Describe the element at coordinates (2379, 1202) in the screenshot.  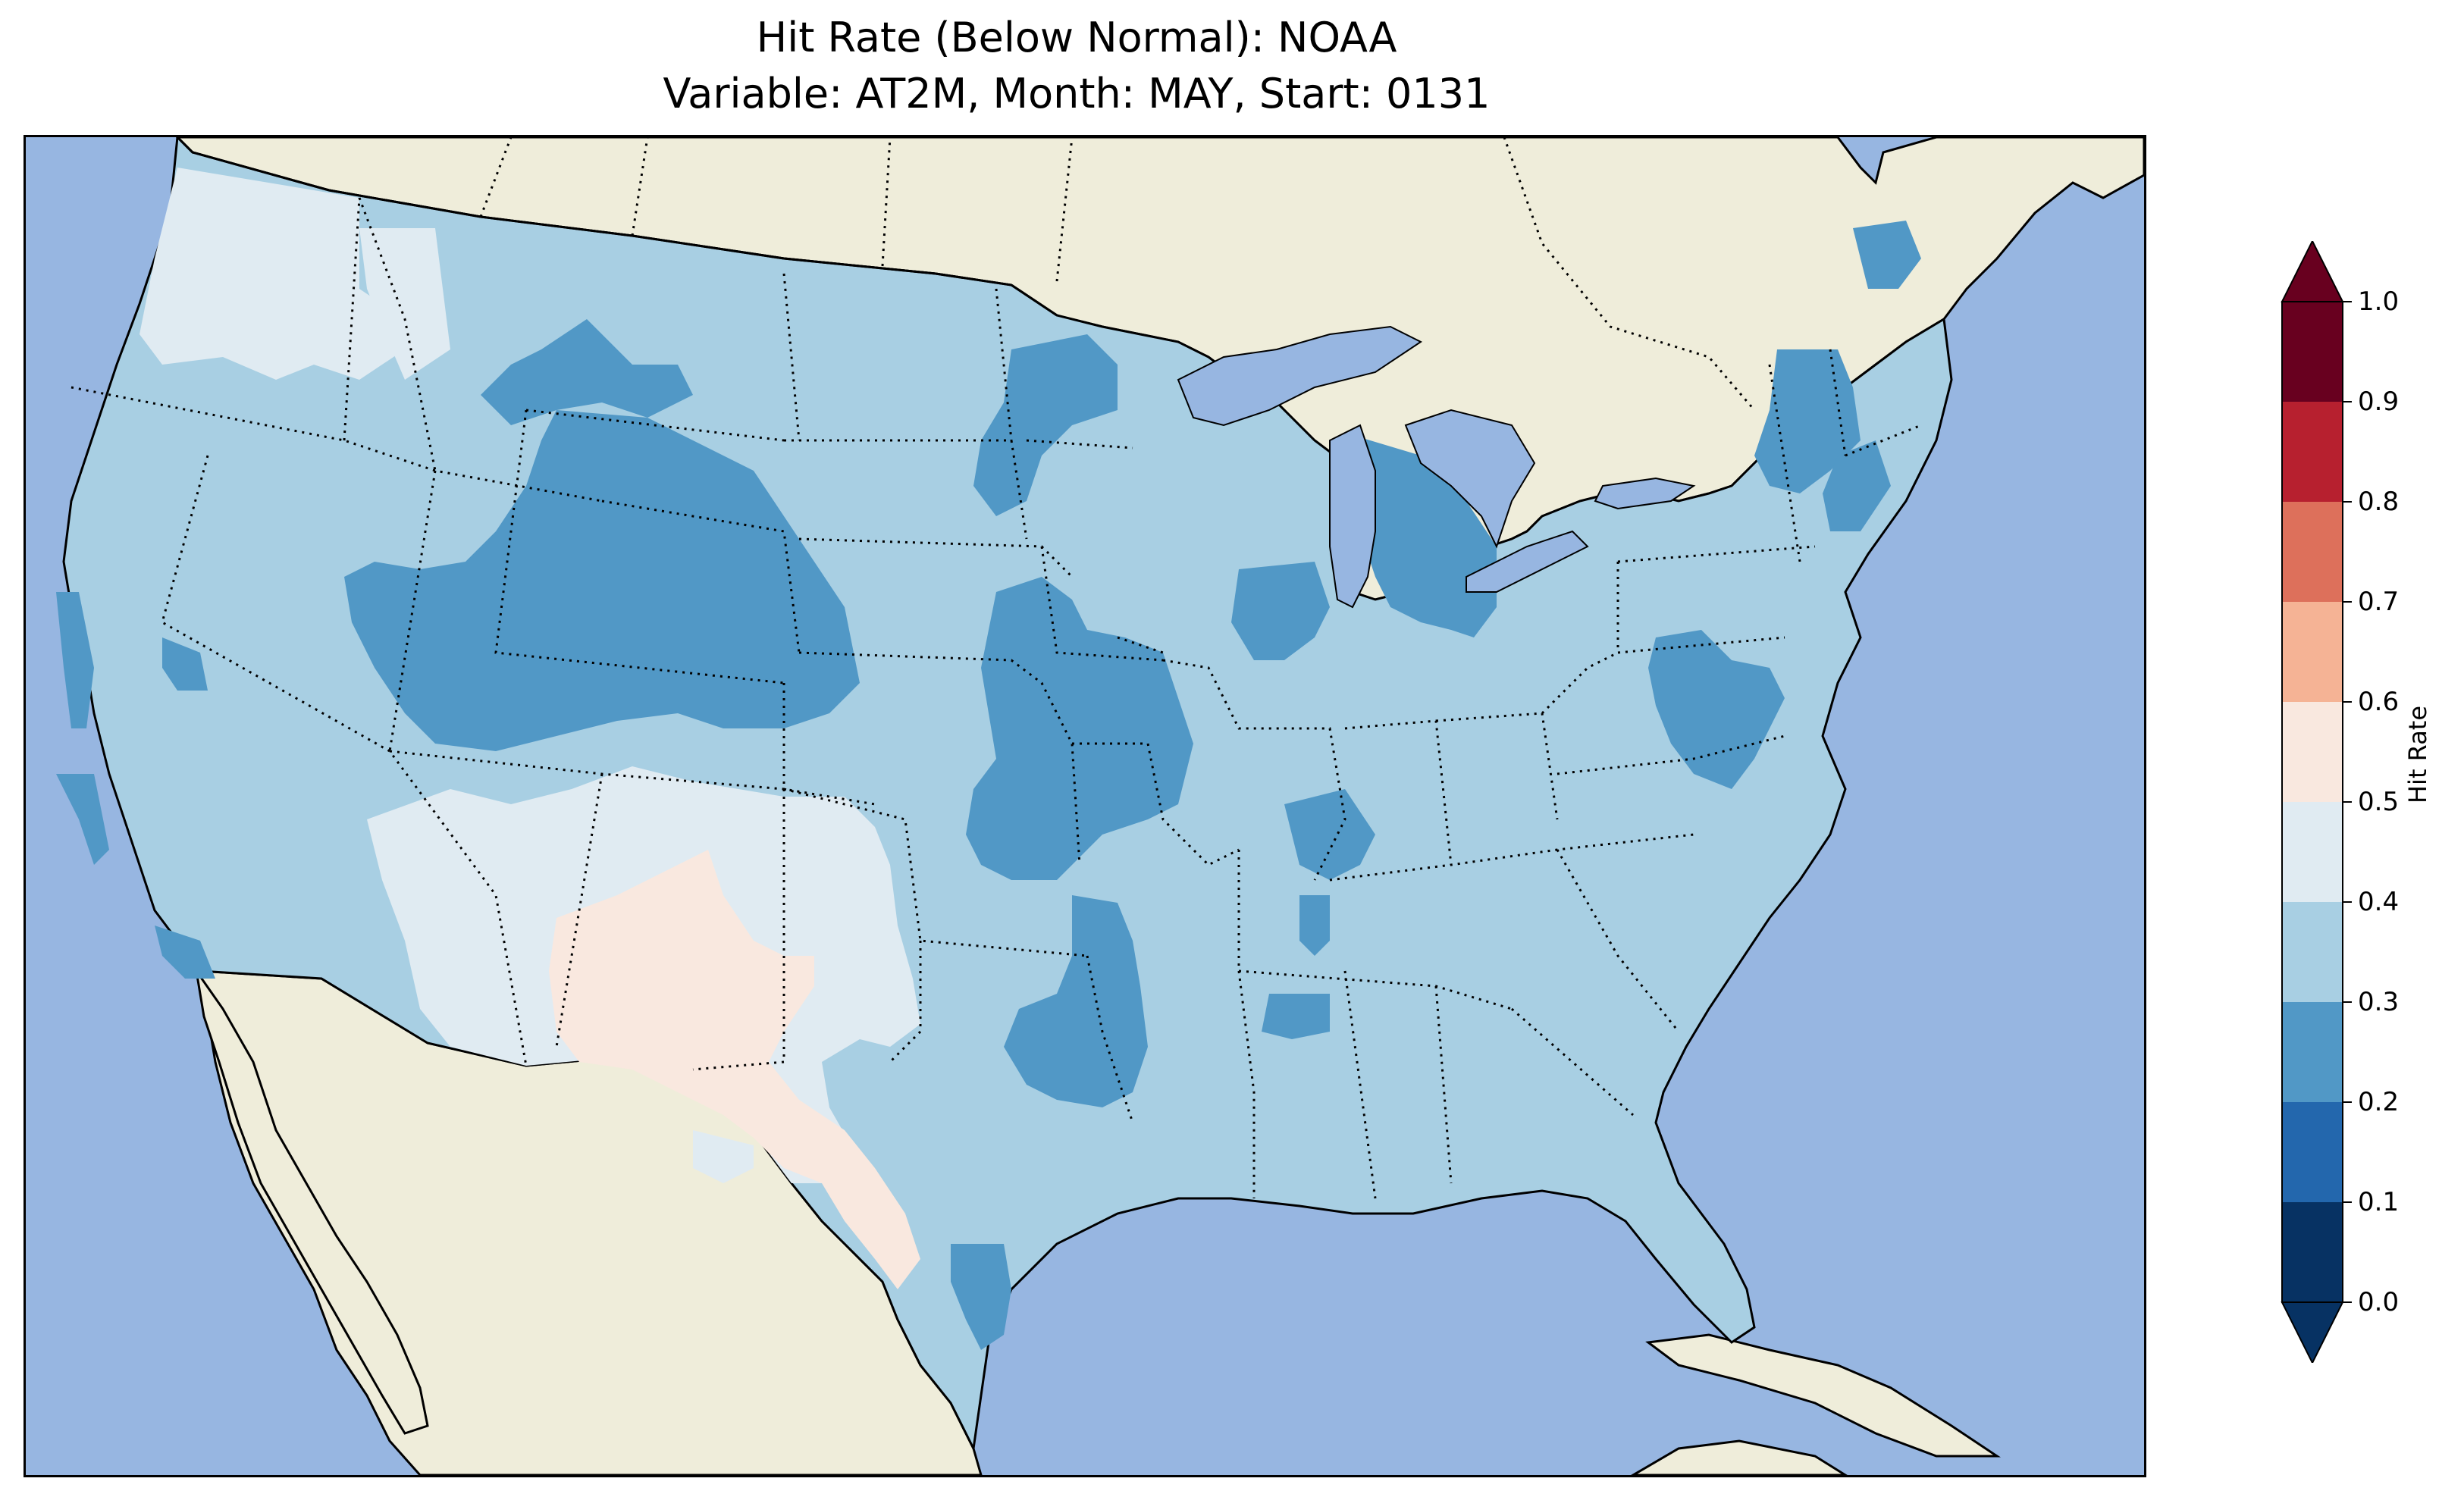
I see `colorbar-tick-label: 0.1` at that location.